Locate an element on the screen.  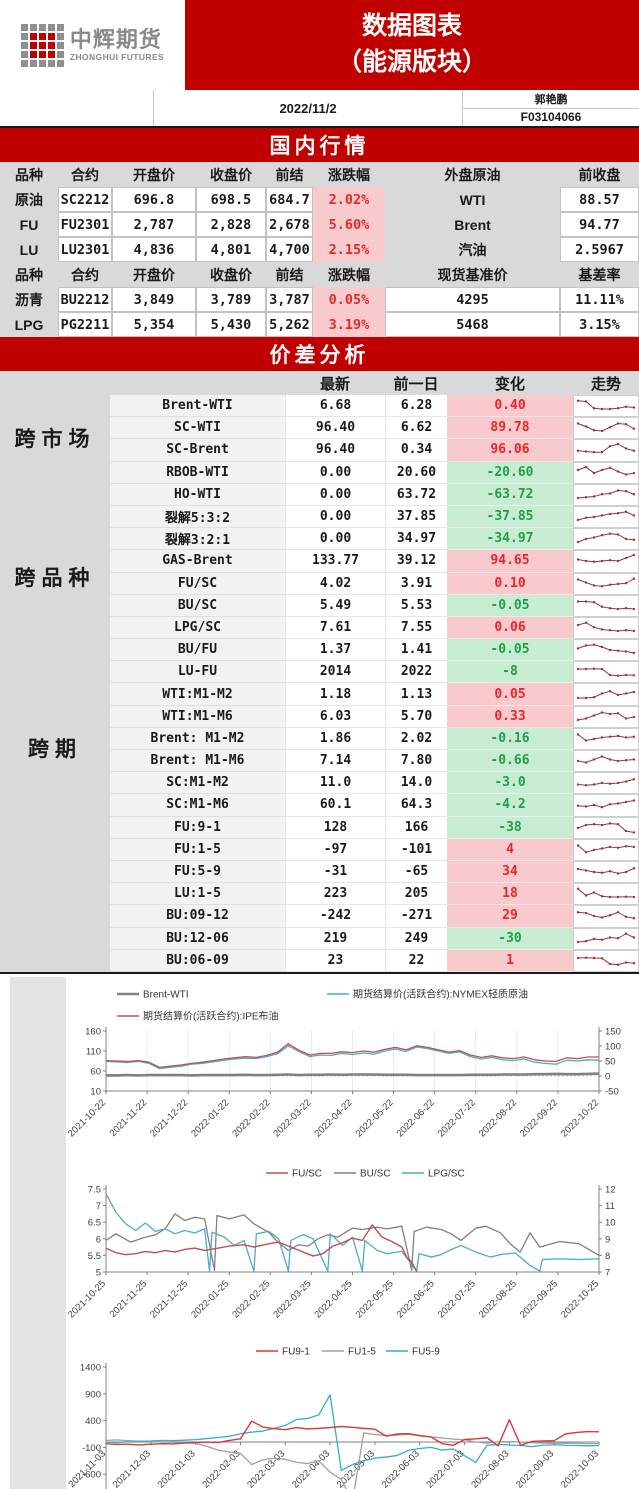
spread-name: Brent: M1-M6 is located at coordinates (197, 761).